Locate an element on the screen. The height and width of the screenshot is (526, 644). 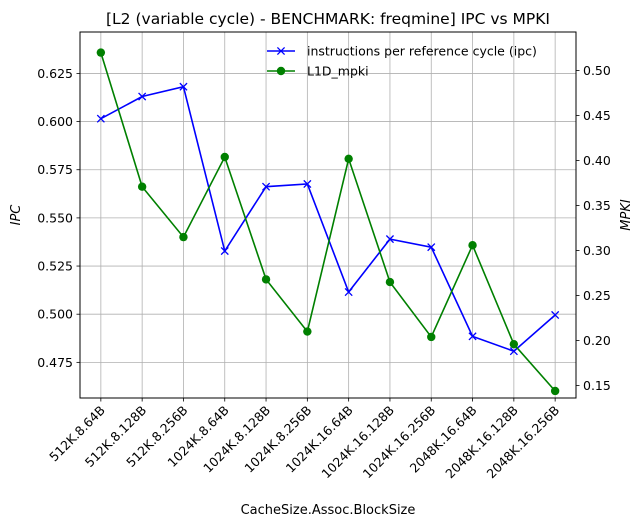
y-right-tick-label: 0.20 is located at coordinates (597, 340).